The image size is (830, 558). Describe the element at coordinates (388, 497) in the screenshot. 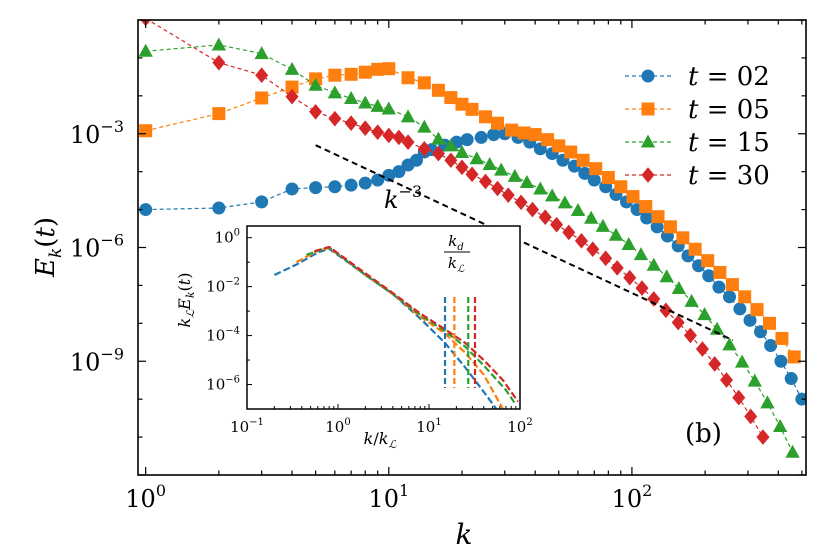

I see `x-tick-label: 101` at that location.